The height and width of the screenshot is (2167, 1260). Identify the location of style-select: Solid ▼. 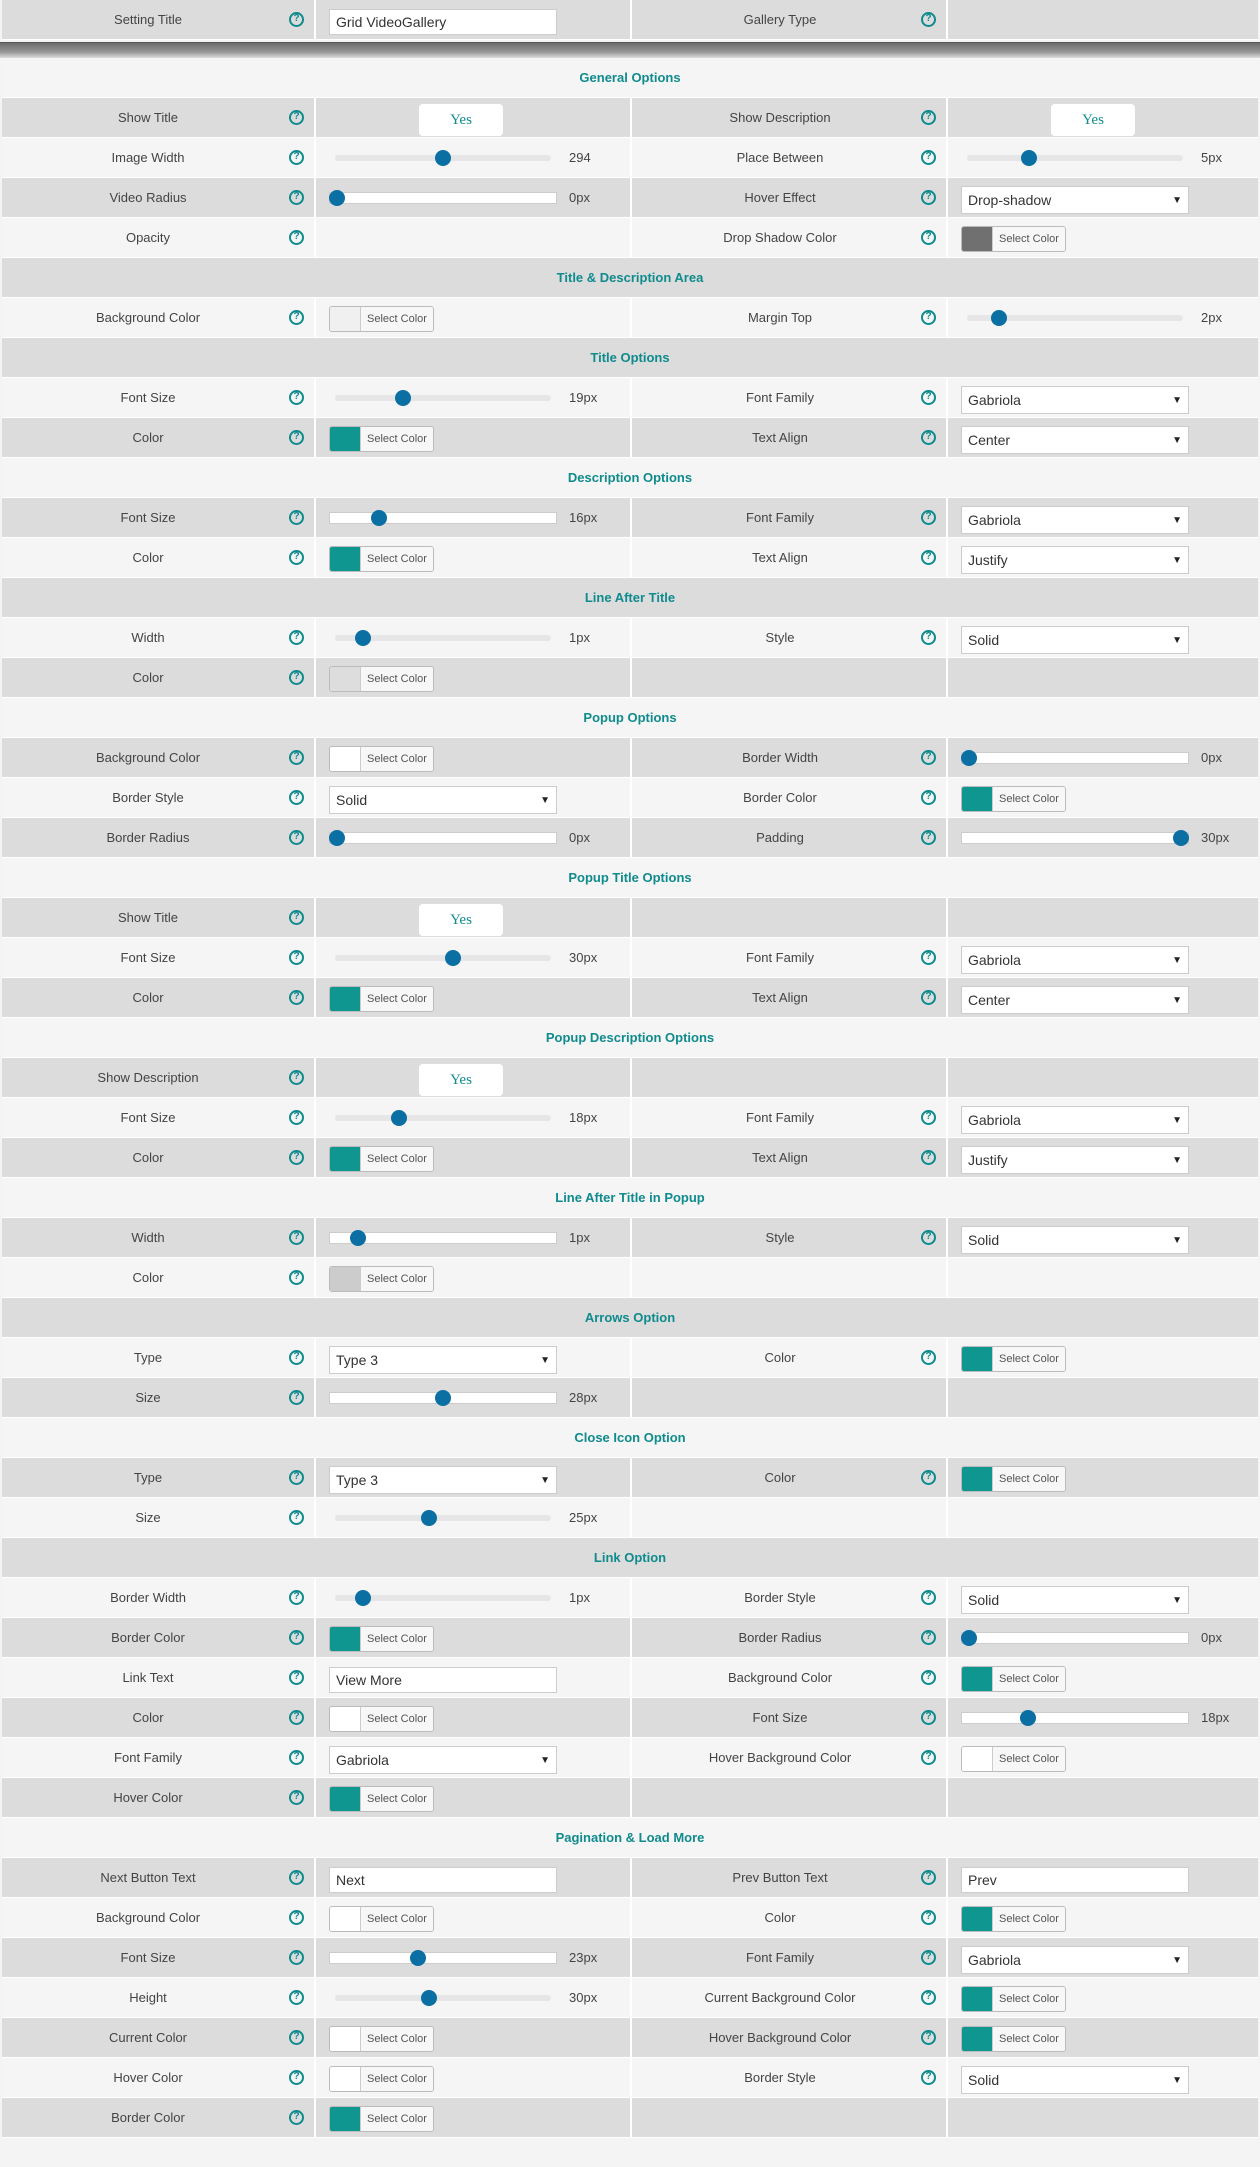
(1075, 640).